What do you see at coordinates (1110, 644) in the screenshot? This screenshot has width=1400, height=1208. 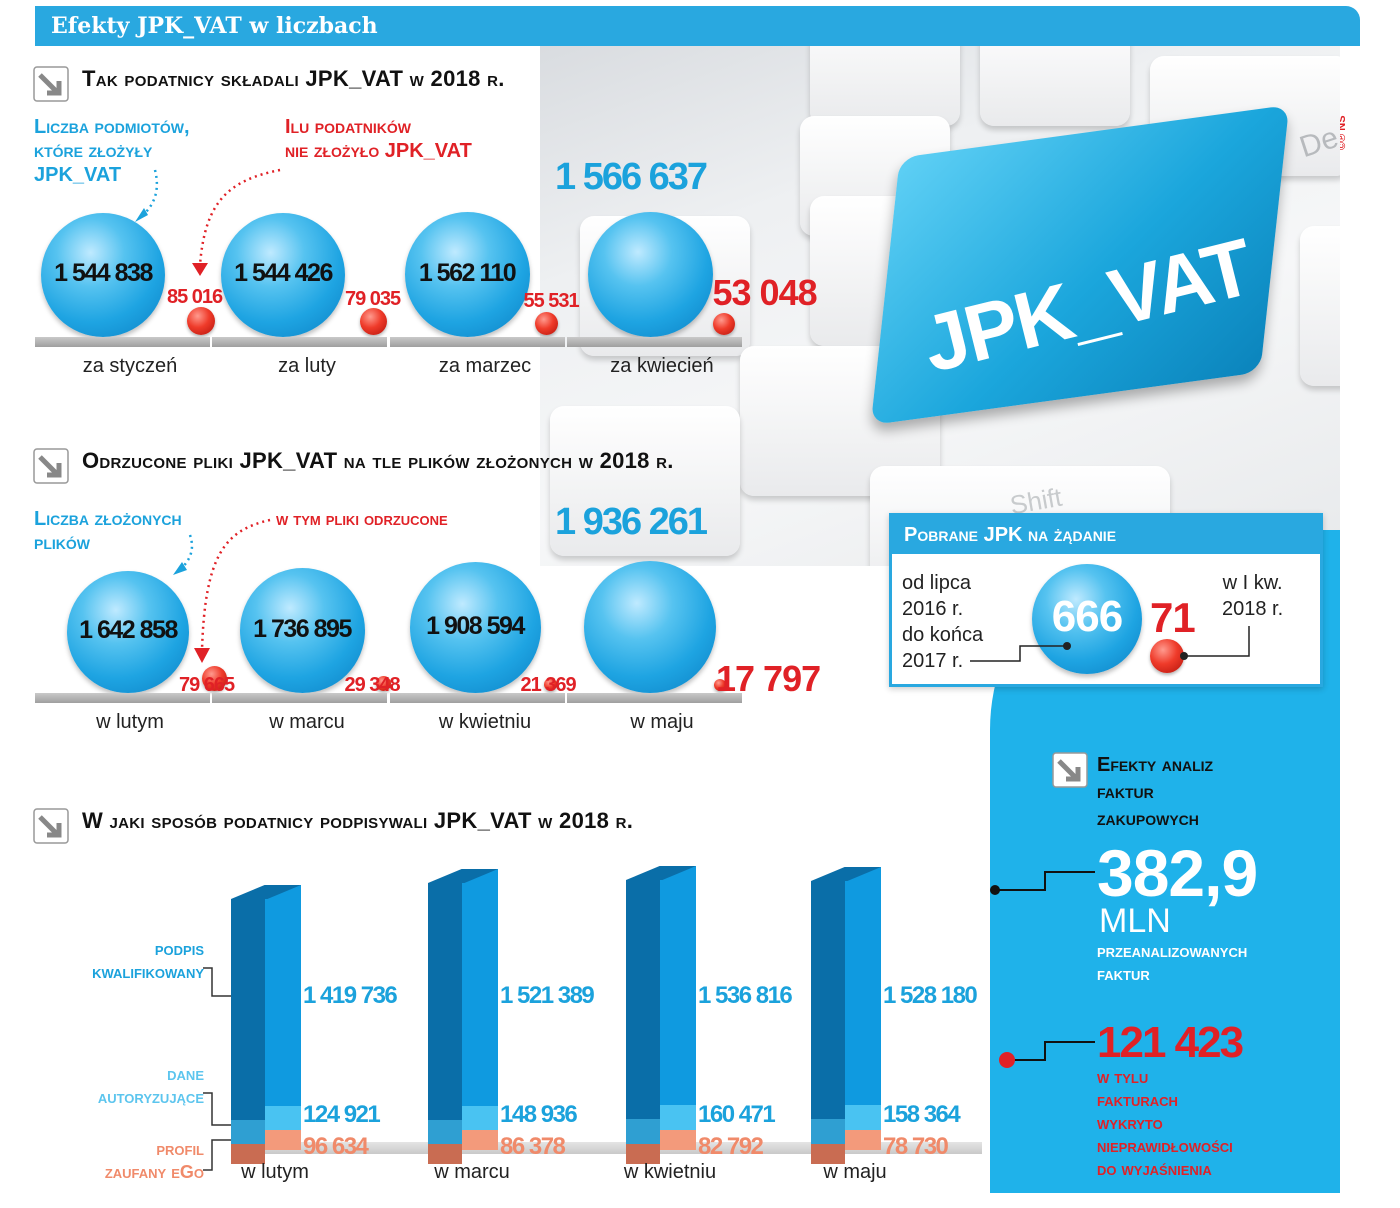 I see `pobrane-connectors` at bounding box center [1110, 644].